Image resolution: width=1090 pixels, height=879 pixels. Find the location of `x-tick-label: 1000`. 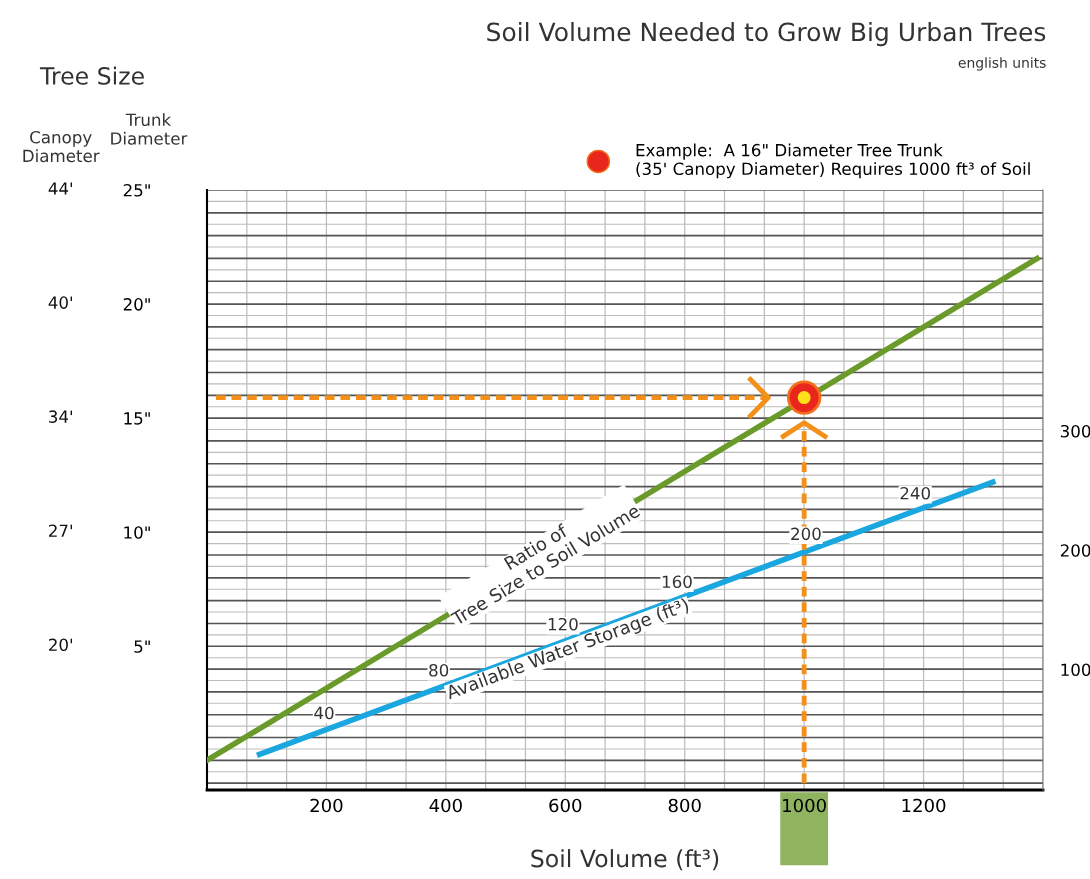

x-tick-label: 1000 is located at coordinates (804, 805).